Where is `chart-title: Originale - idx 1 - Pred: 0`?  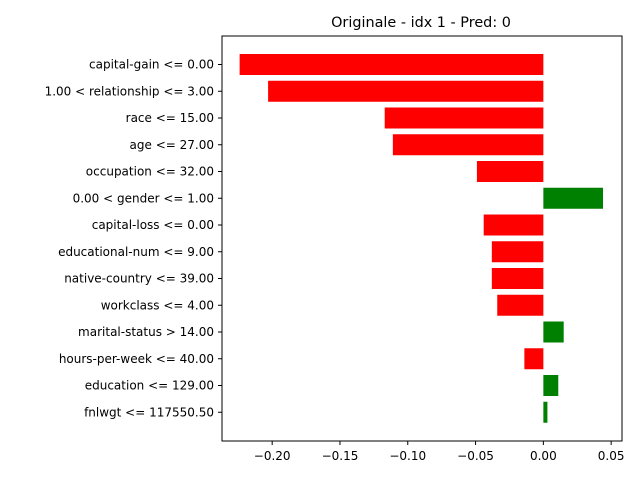 chart-title: Originale - idx 1 - Pred: 0 is located at coordinates (421, 23).